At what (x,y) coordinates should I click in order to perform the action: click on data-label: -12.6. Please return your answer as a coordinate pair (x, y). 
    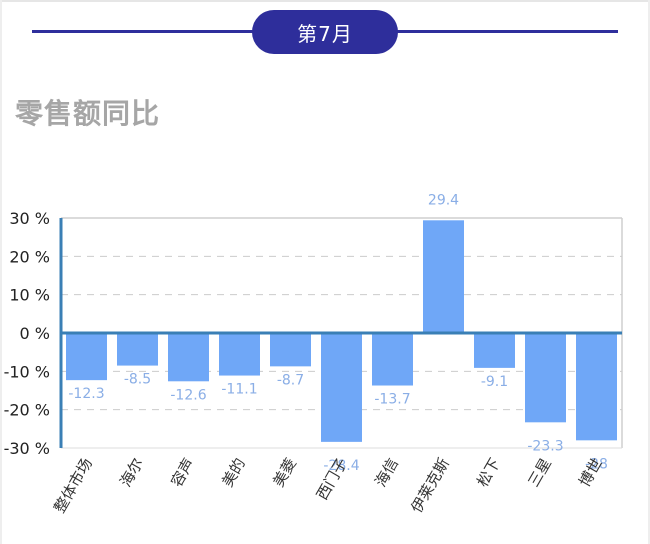
    Looking at the image, I should click on (188, 395).